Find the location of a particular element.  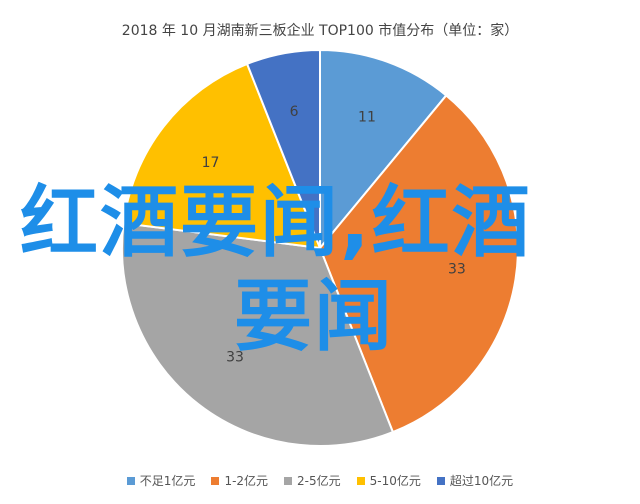

legend-item-5: 超过10亿元 is located at coordinates (475, 480).